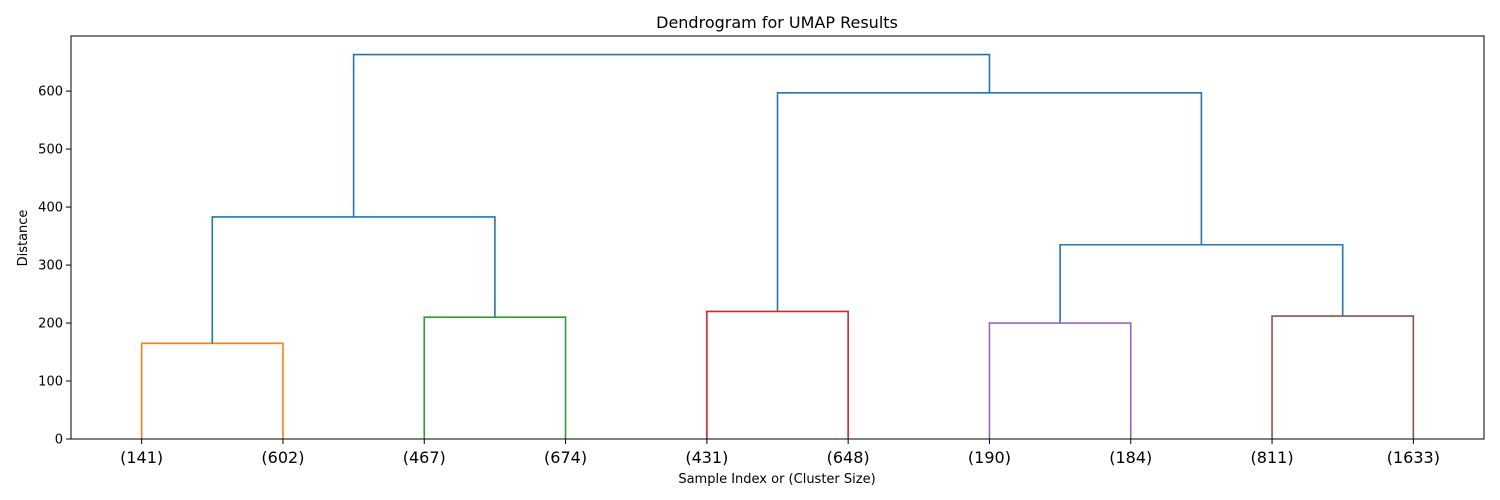  Describe the element at coordinates (282, 457) in the screenshot. I see `leaf-label: (602)` at that location.